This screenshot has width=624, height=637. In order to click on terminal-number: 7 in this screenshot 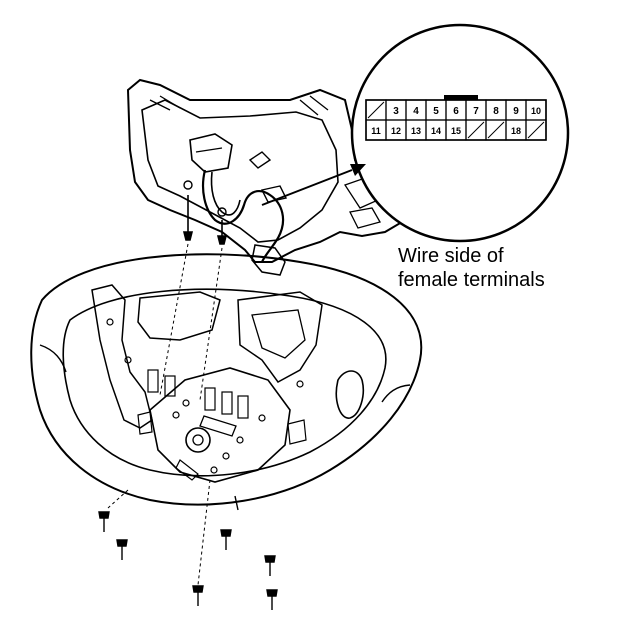, I will do `click(476, 111)`.